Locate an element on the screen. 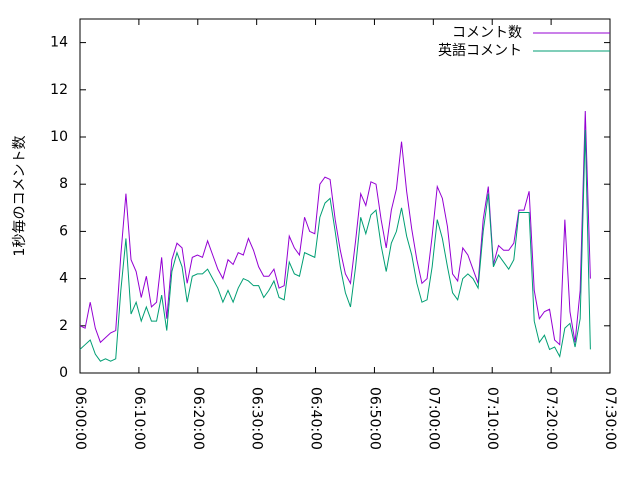 The height and width of the screenshot is (480, 640). x-tick-label: 06:30:00 is located at coordinates (257, 418).